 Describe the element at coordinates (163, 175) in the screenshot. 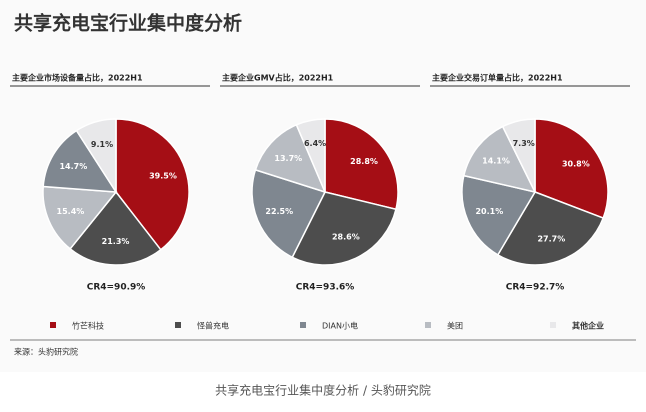

I see `slice-label: 39.5%` at that location.